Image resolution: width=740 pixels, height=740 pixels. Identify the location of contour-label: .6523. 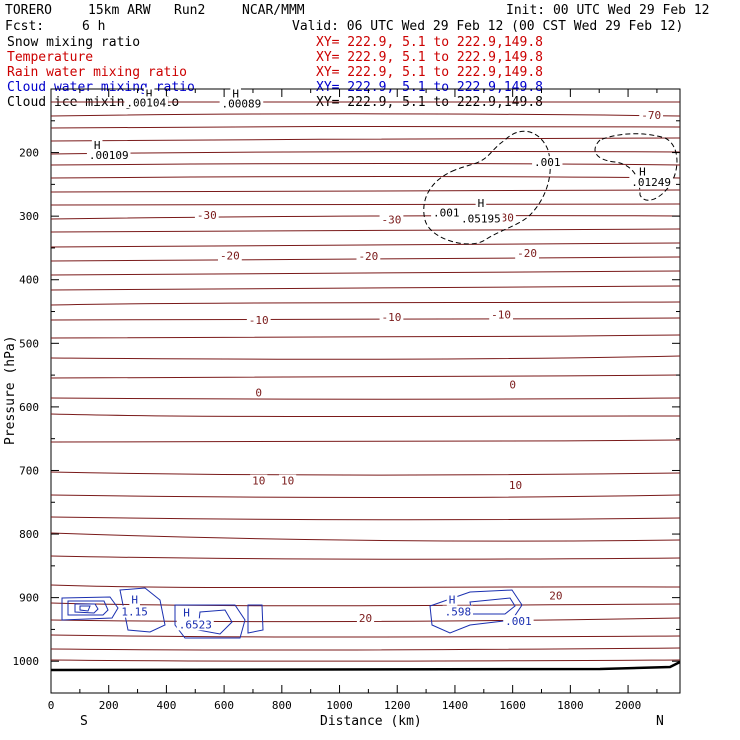
(195, 624).